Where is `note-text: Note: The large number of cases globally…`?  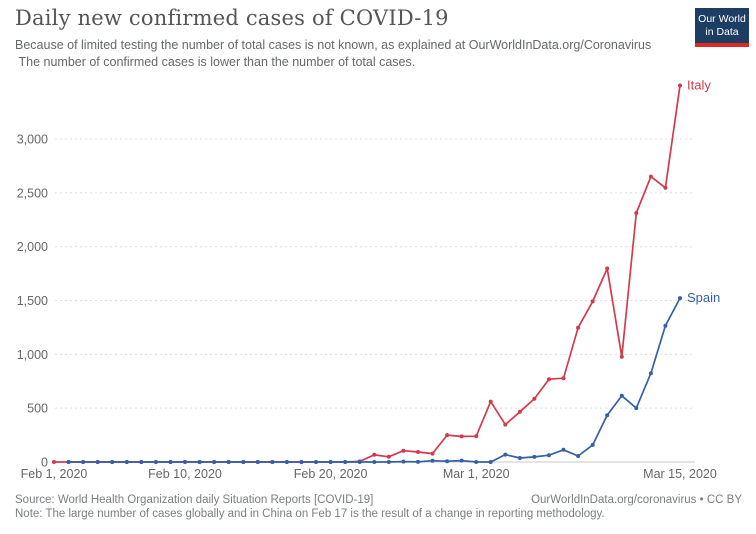
note-text: Note: The large number of cases globally… is located at coordinates (310, 514).